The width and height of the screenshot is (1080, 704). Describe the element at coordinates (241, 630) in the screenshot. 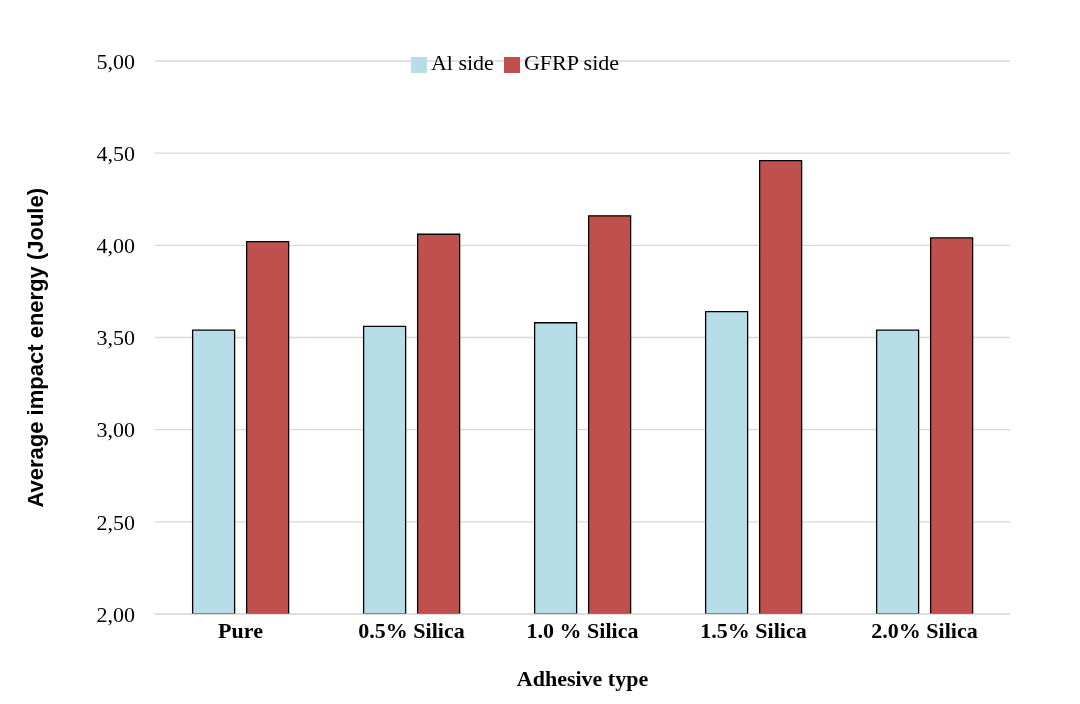

I see `x-tick-label: Pure` at that location.